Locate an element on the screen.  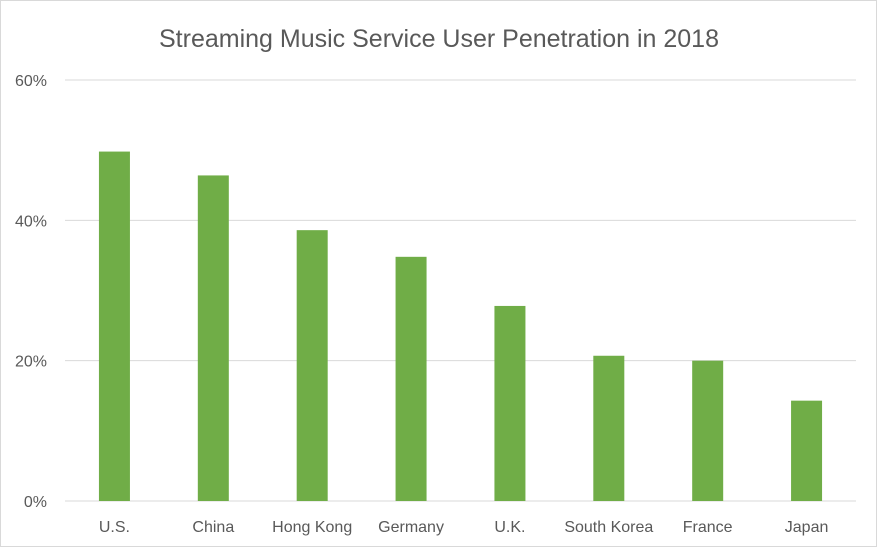
y-tick-label: 20% is located at coordinates (31, 362).